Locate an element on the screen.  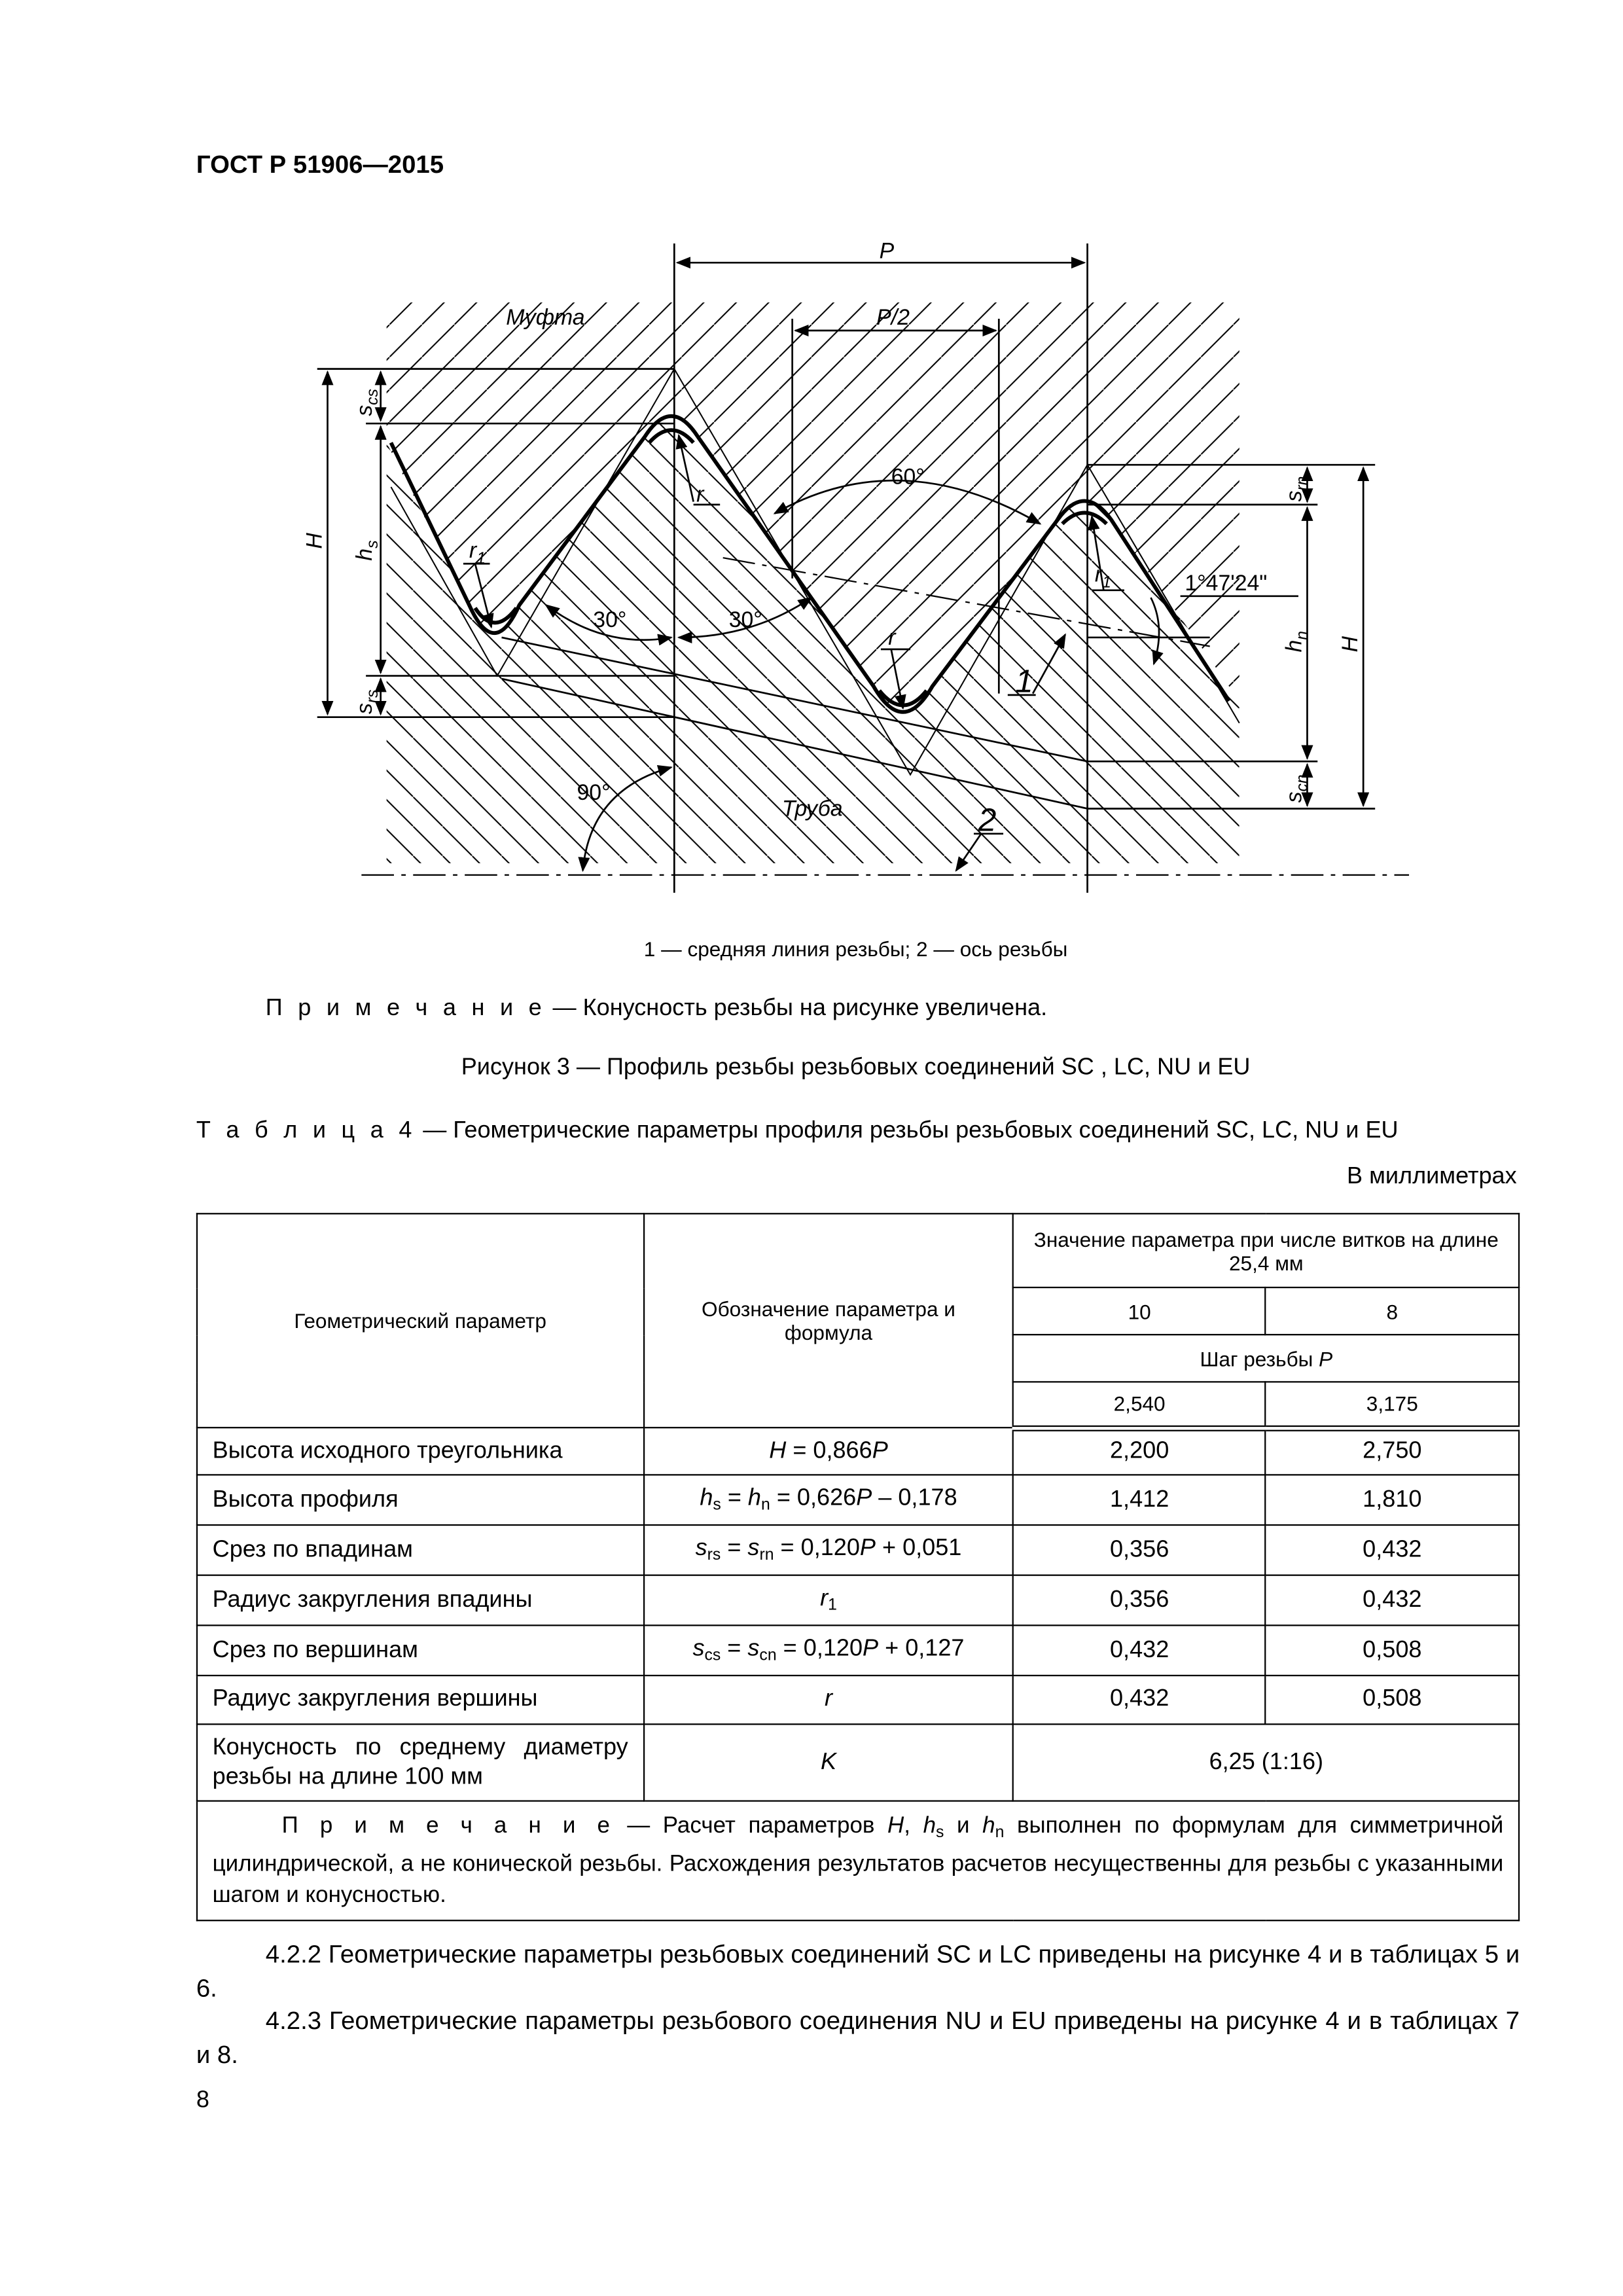
label-muff: Муфта is located at coordinates (545, 317).